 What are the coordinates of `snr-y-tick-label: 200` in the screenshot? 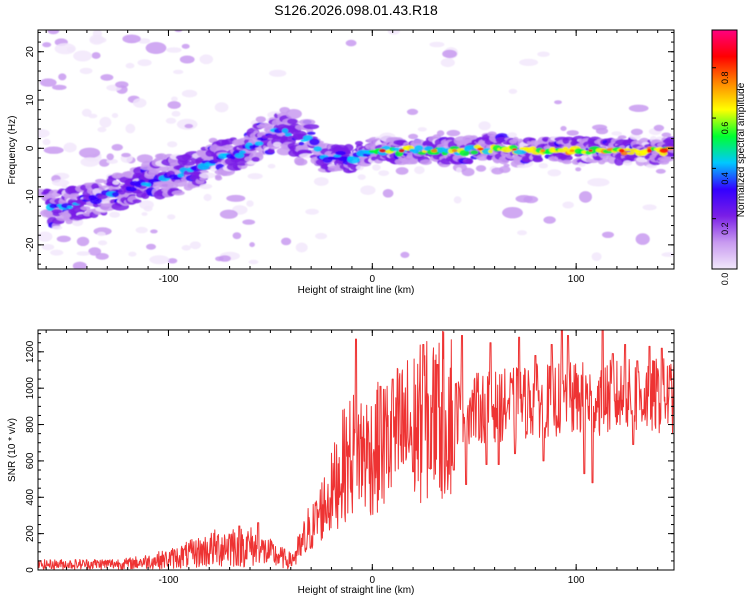 It's located at (30, 533).